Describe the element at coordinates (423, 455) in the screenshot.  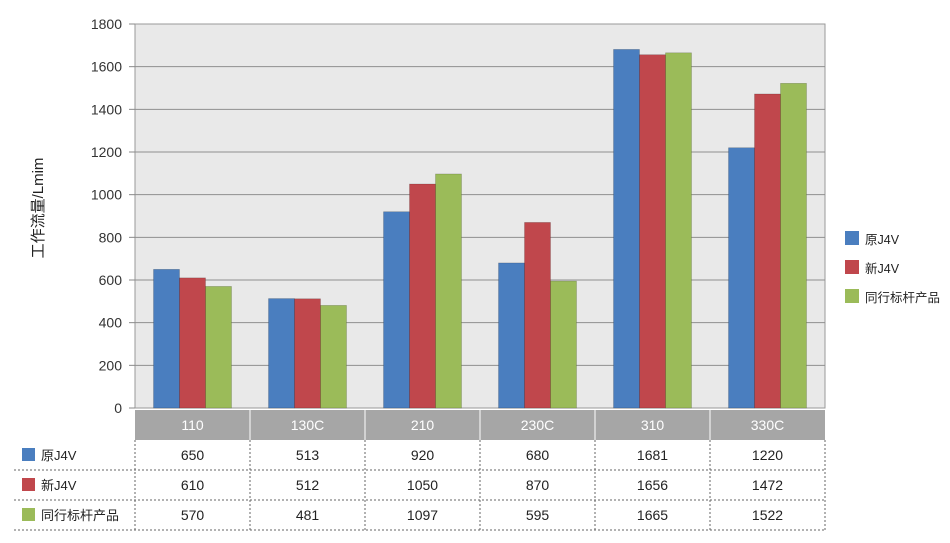
I see `data-label: 920` at that location.